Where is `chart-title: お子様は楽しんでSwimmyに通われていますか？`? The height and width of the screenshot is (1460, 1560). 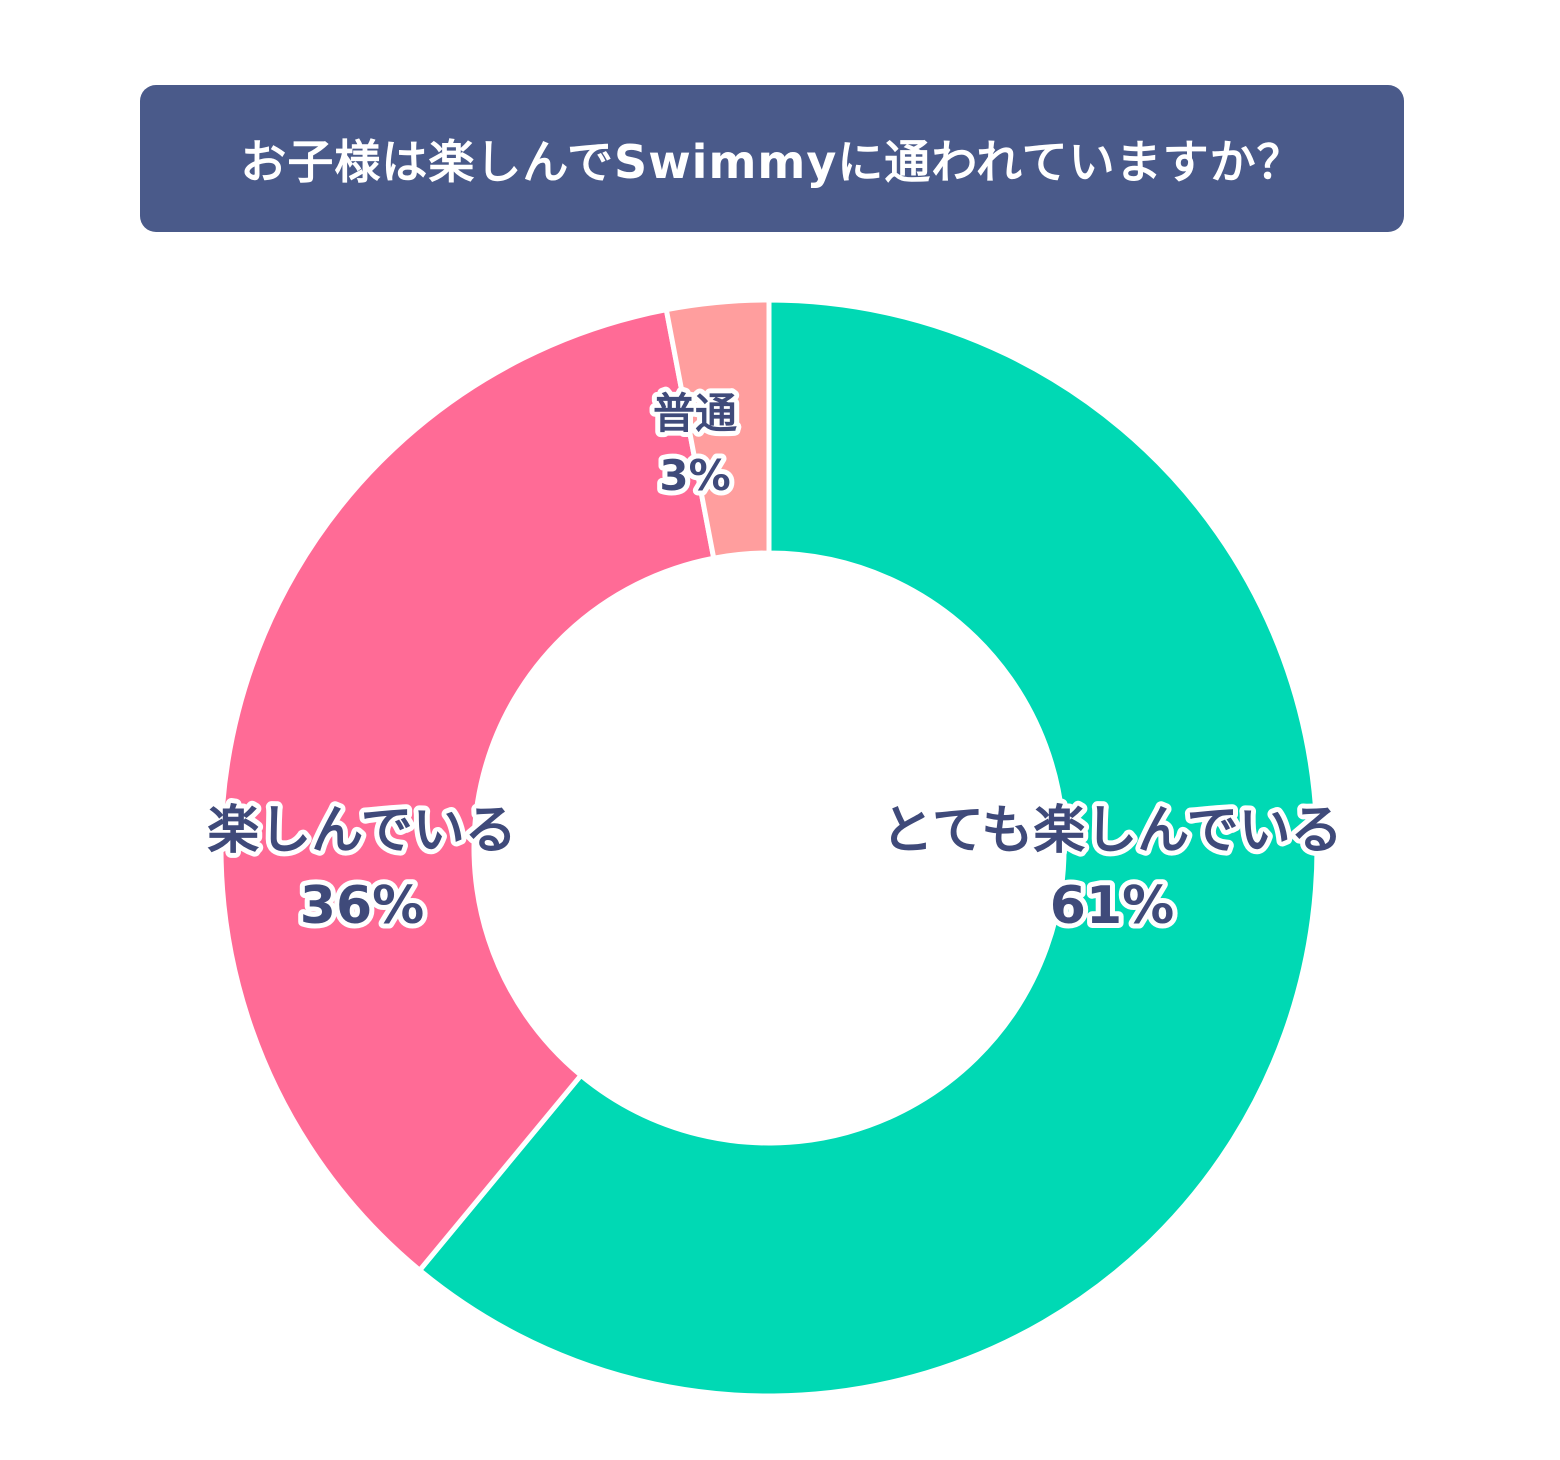 chart-title: お子様は楽しんでSwimmyに通われていますか？ is located at coordinates (772, 161).